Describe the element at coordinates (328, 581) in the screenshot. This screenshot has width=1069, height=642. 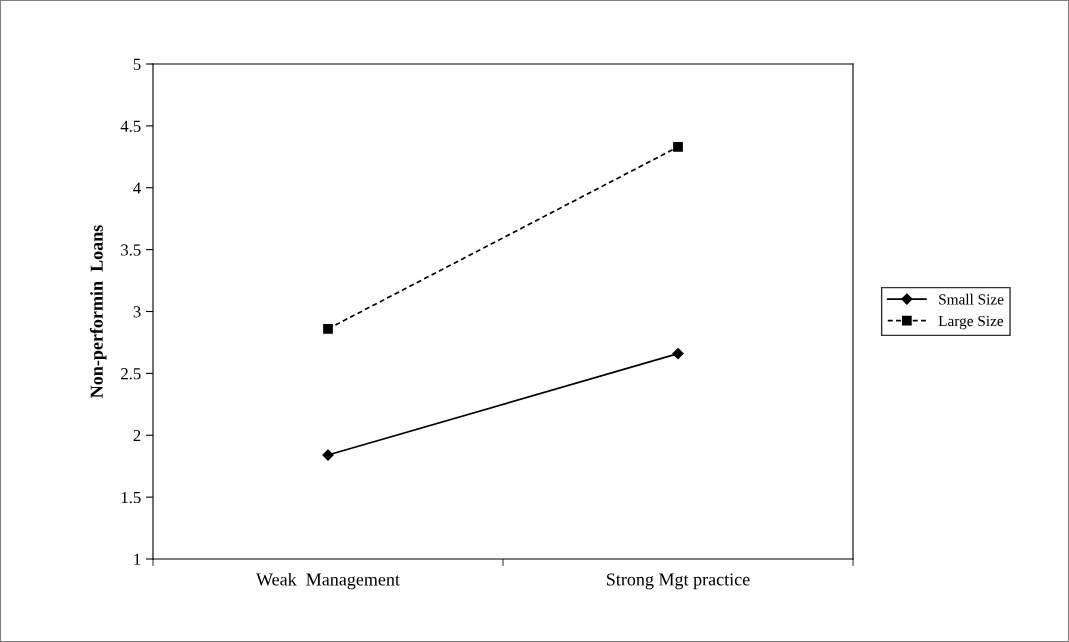
I see `x-tick-label: Weak Management` at that location.